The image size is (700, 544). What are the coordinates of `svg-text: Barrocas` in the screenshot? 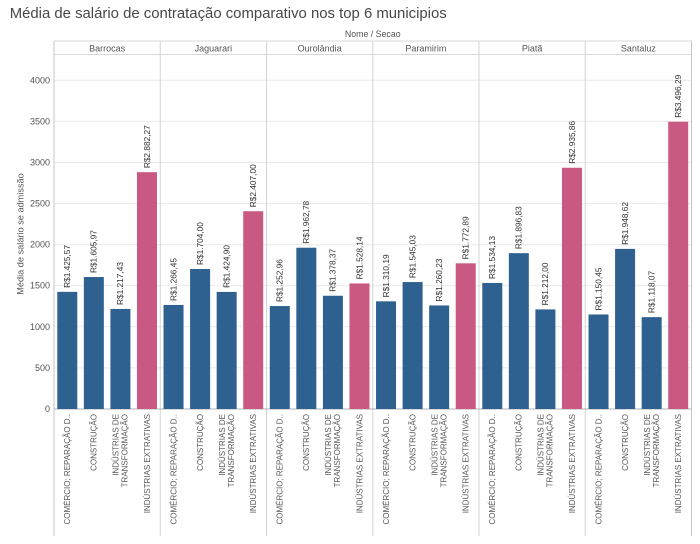 It's located at (107, 49).